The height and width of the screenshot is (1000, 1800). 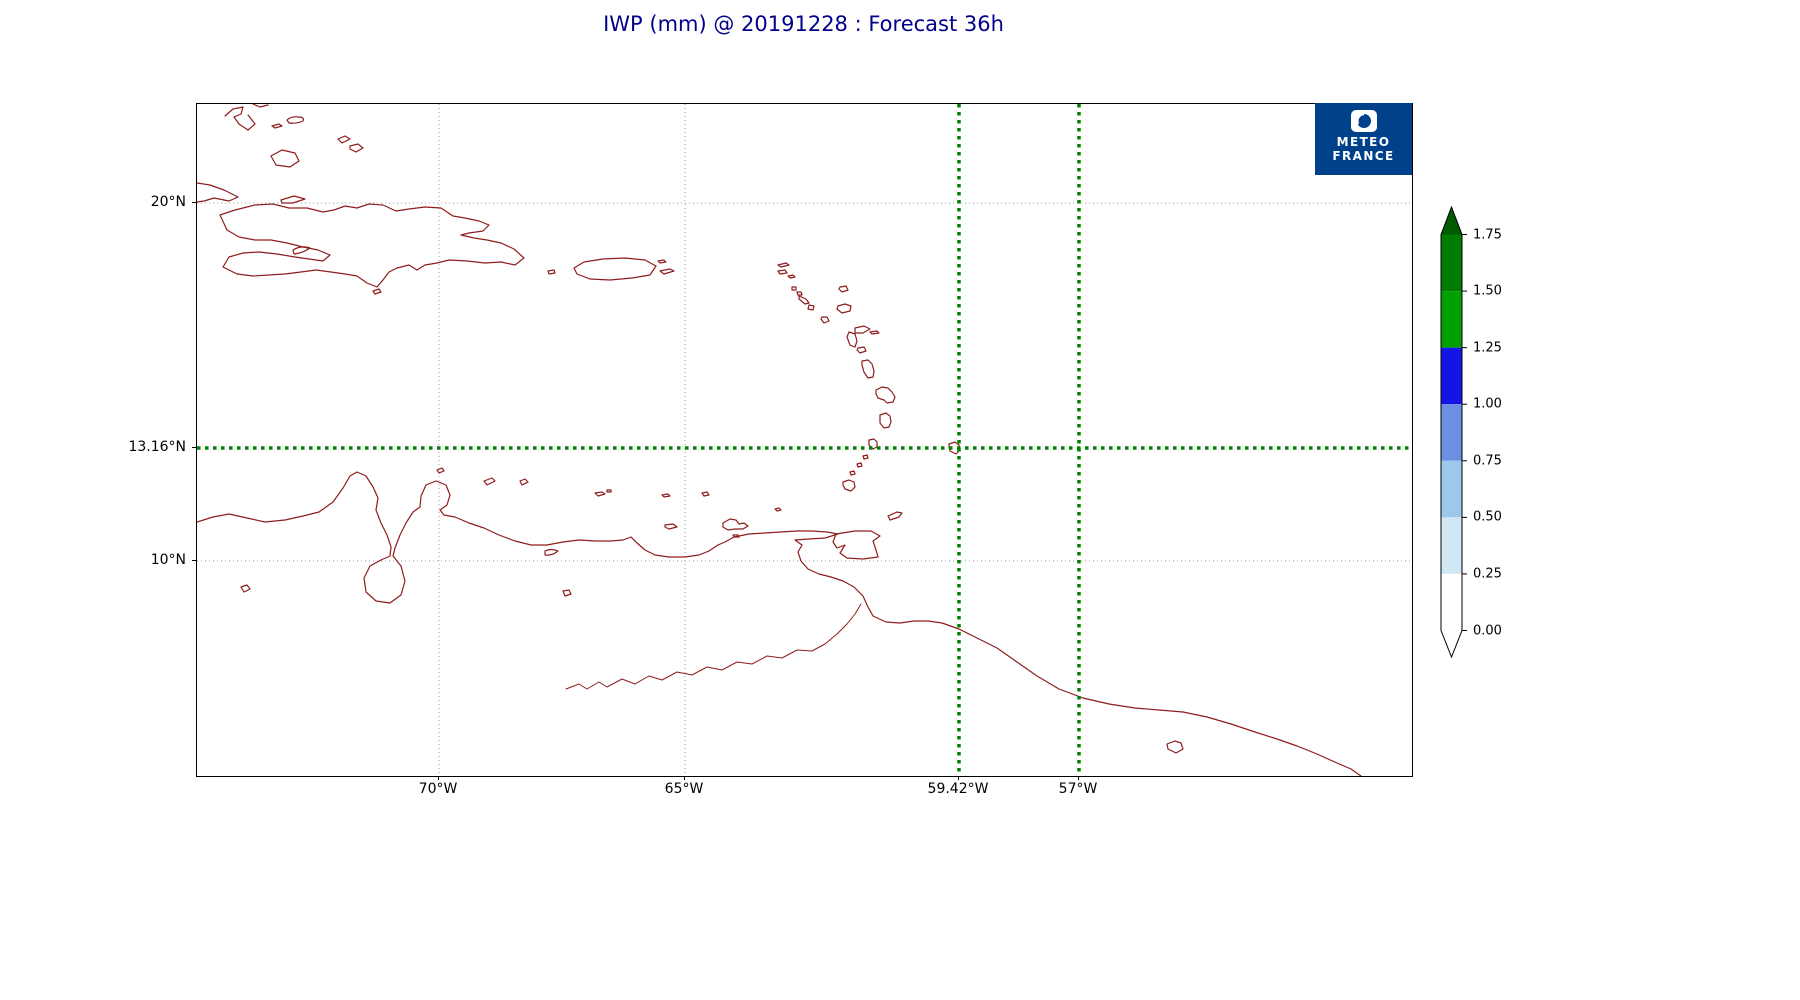 What do you see at coordinates (295, 120) in the screenshot?
I see `coastline-mayaguana` at bounding box center [295, 120].